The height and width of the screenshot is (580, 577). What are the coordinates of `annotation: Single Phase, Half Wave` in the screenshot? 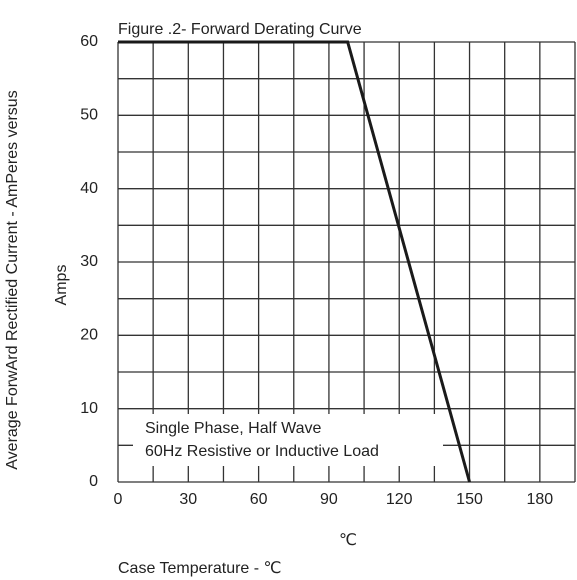 It's located at (233, 428).